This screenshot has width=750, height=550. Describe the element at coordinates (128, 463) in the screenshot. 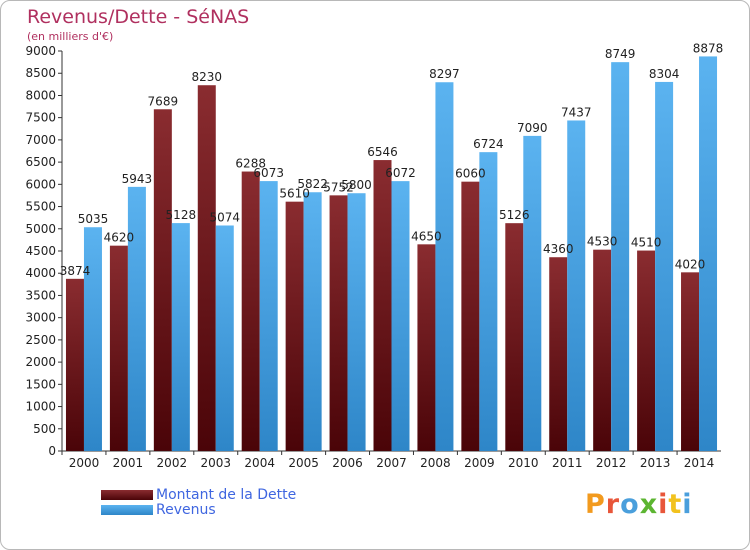

I see `x-tick-label: 2001` at that location.